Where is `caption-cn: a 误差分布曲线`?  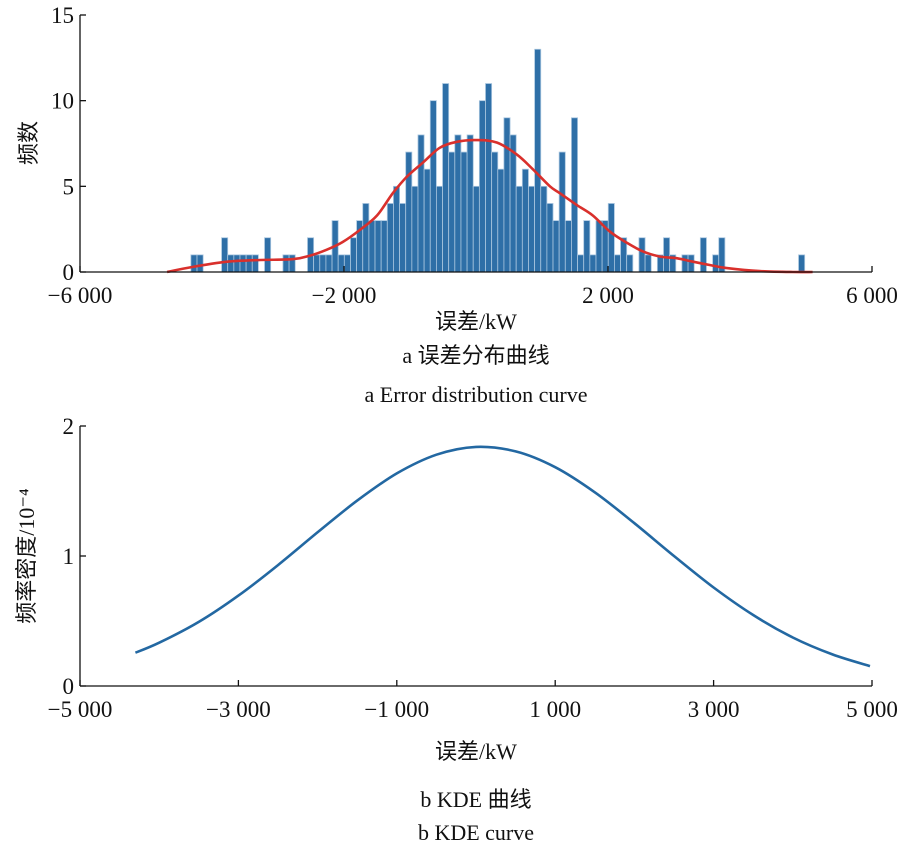
caption-cn: a 误差分布曲线 is located at coordinates (475, 355).